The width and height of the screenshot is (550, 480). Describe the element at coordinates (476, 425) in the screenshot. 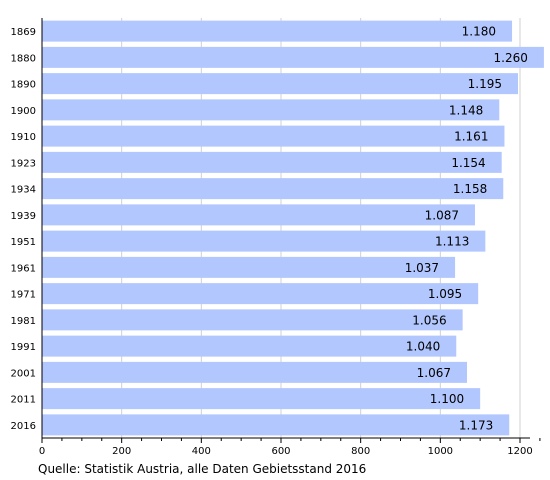

I see `bar-value-label: 1.173` at that location.